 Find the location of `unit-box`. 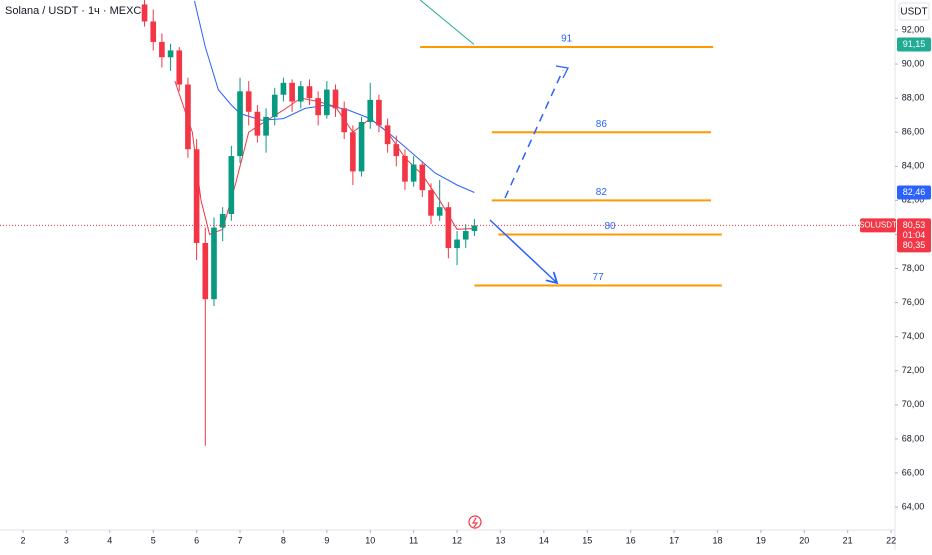

unit-box is located at coordinates (914, 11).